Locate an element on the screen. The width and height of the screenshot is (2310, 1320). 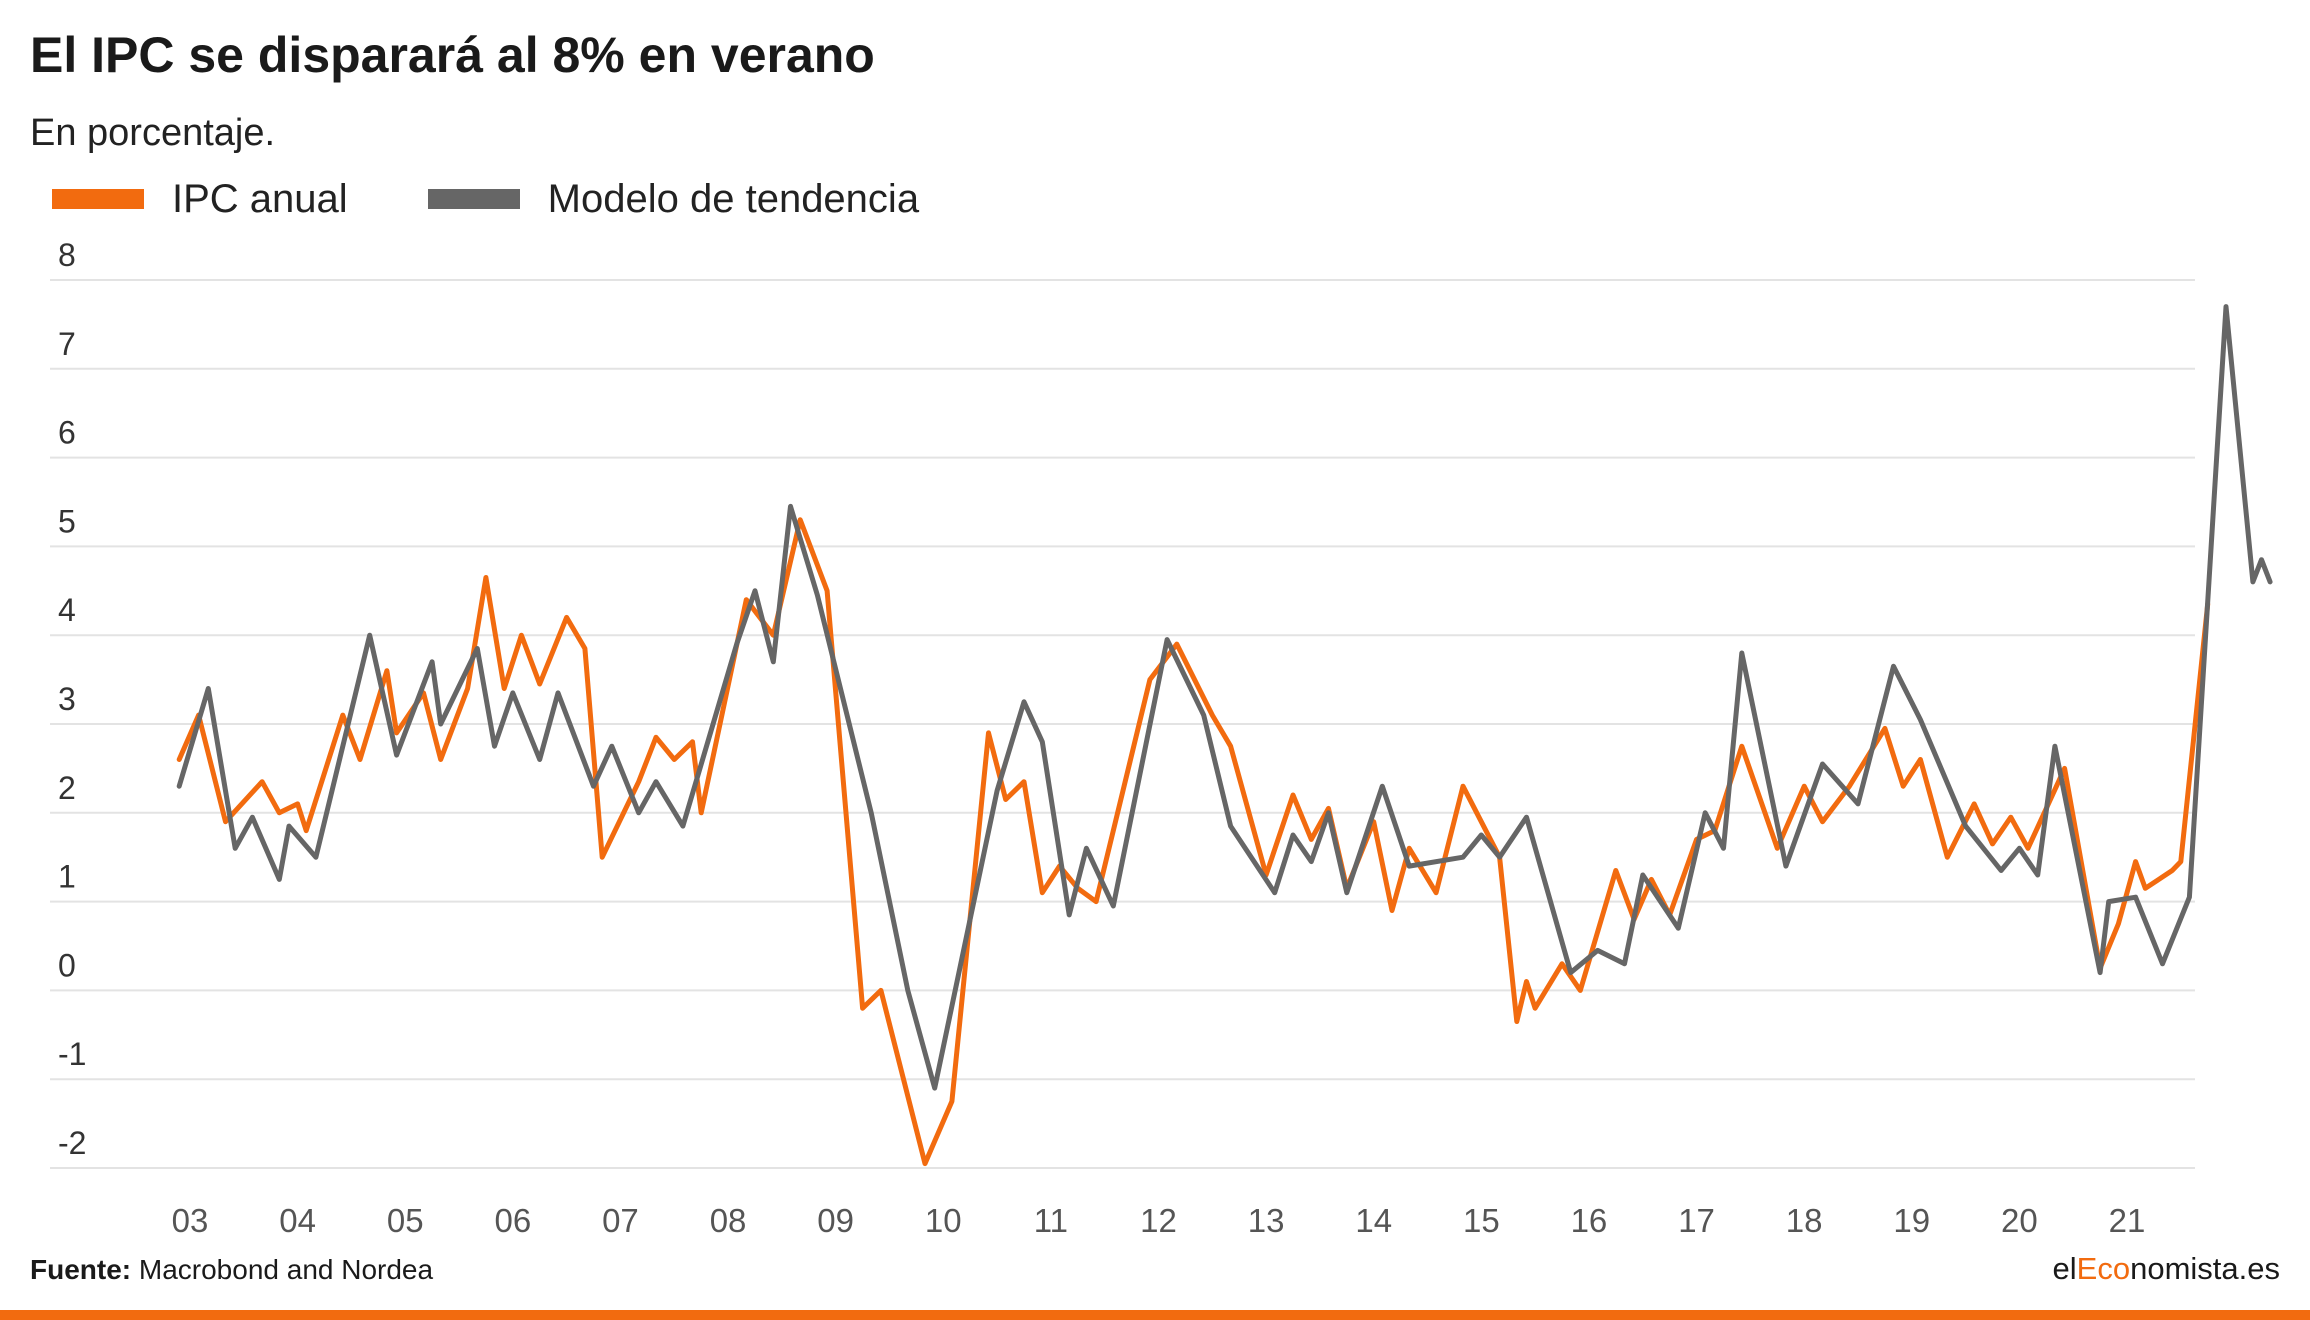
x-tick-label: 09 is located at coordinates (835, 1220).